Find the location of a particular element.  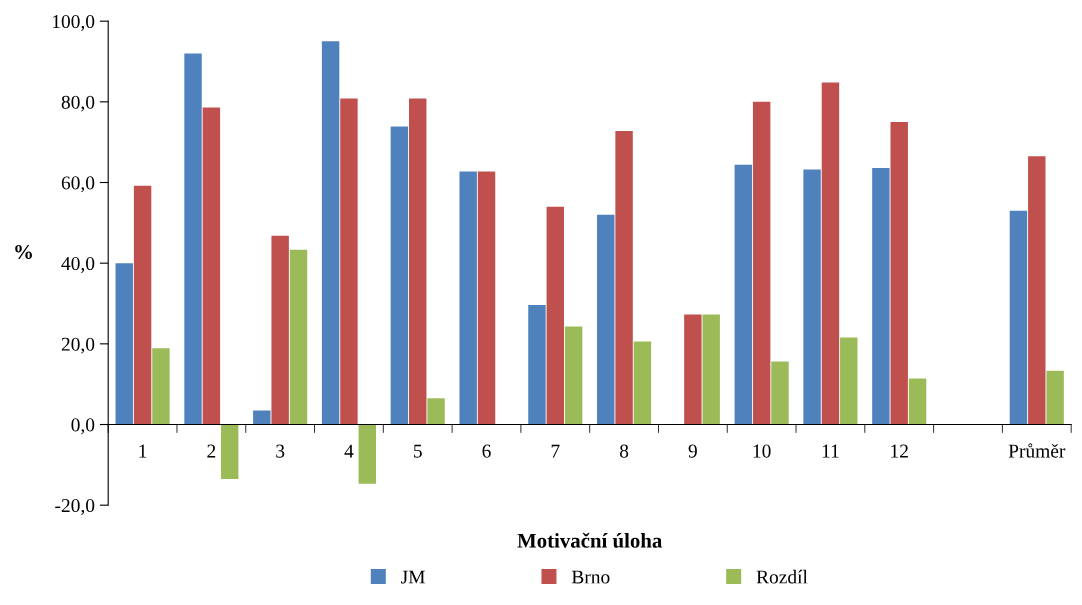

x-tick-label: 5 is located at coordinates (418, 451).